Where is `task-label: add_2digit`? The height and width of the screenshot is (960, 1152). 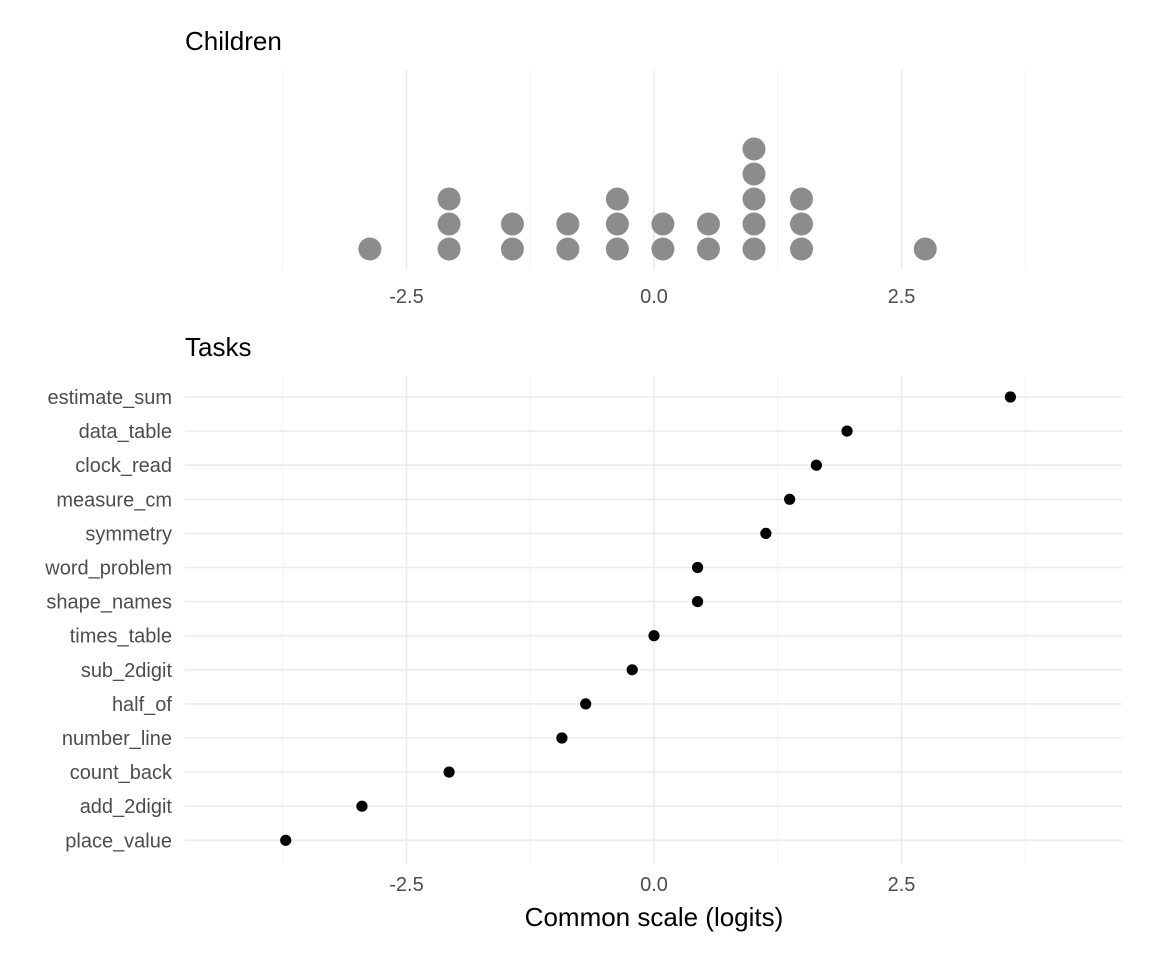
task-label: add_2digit is located at coordinates (126, 807).